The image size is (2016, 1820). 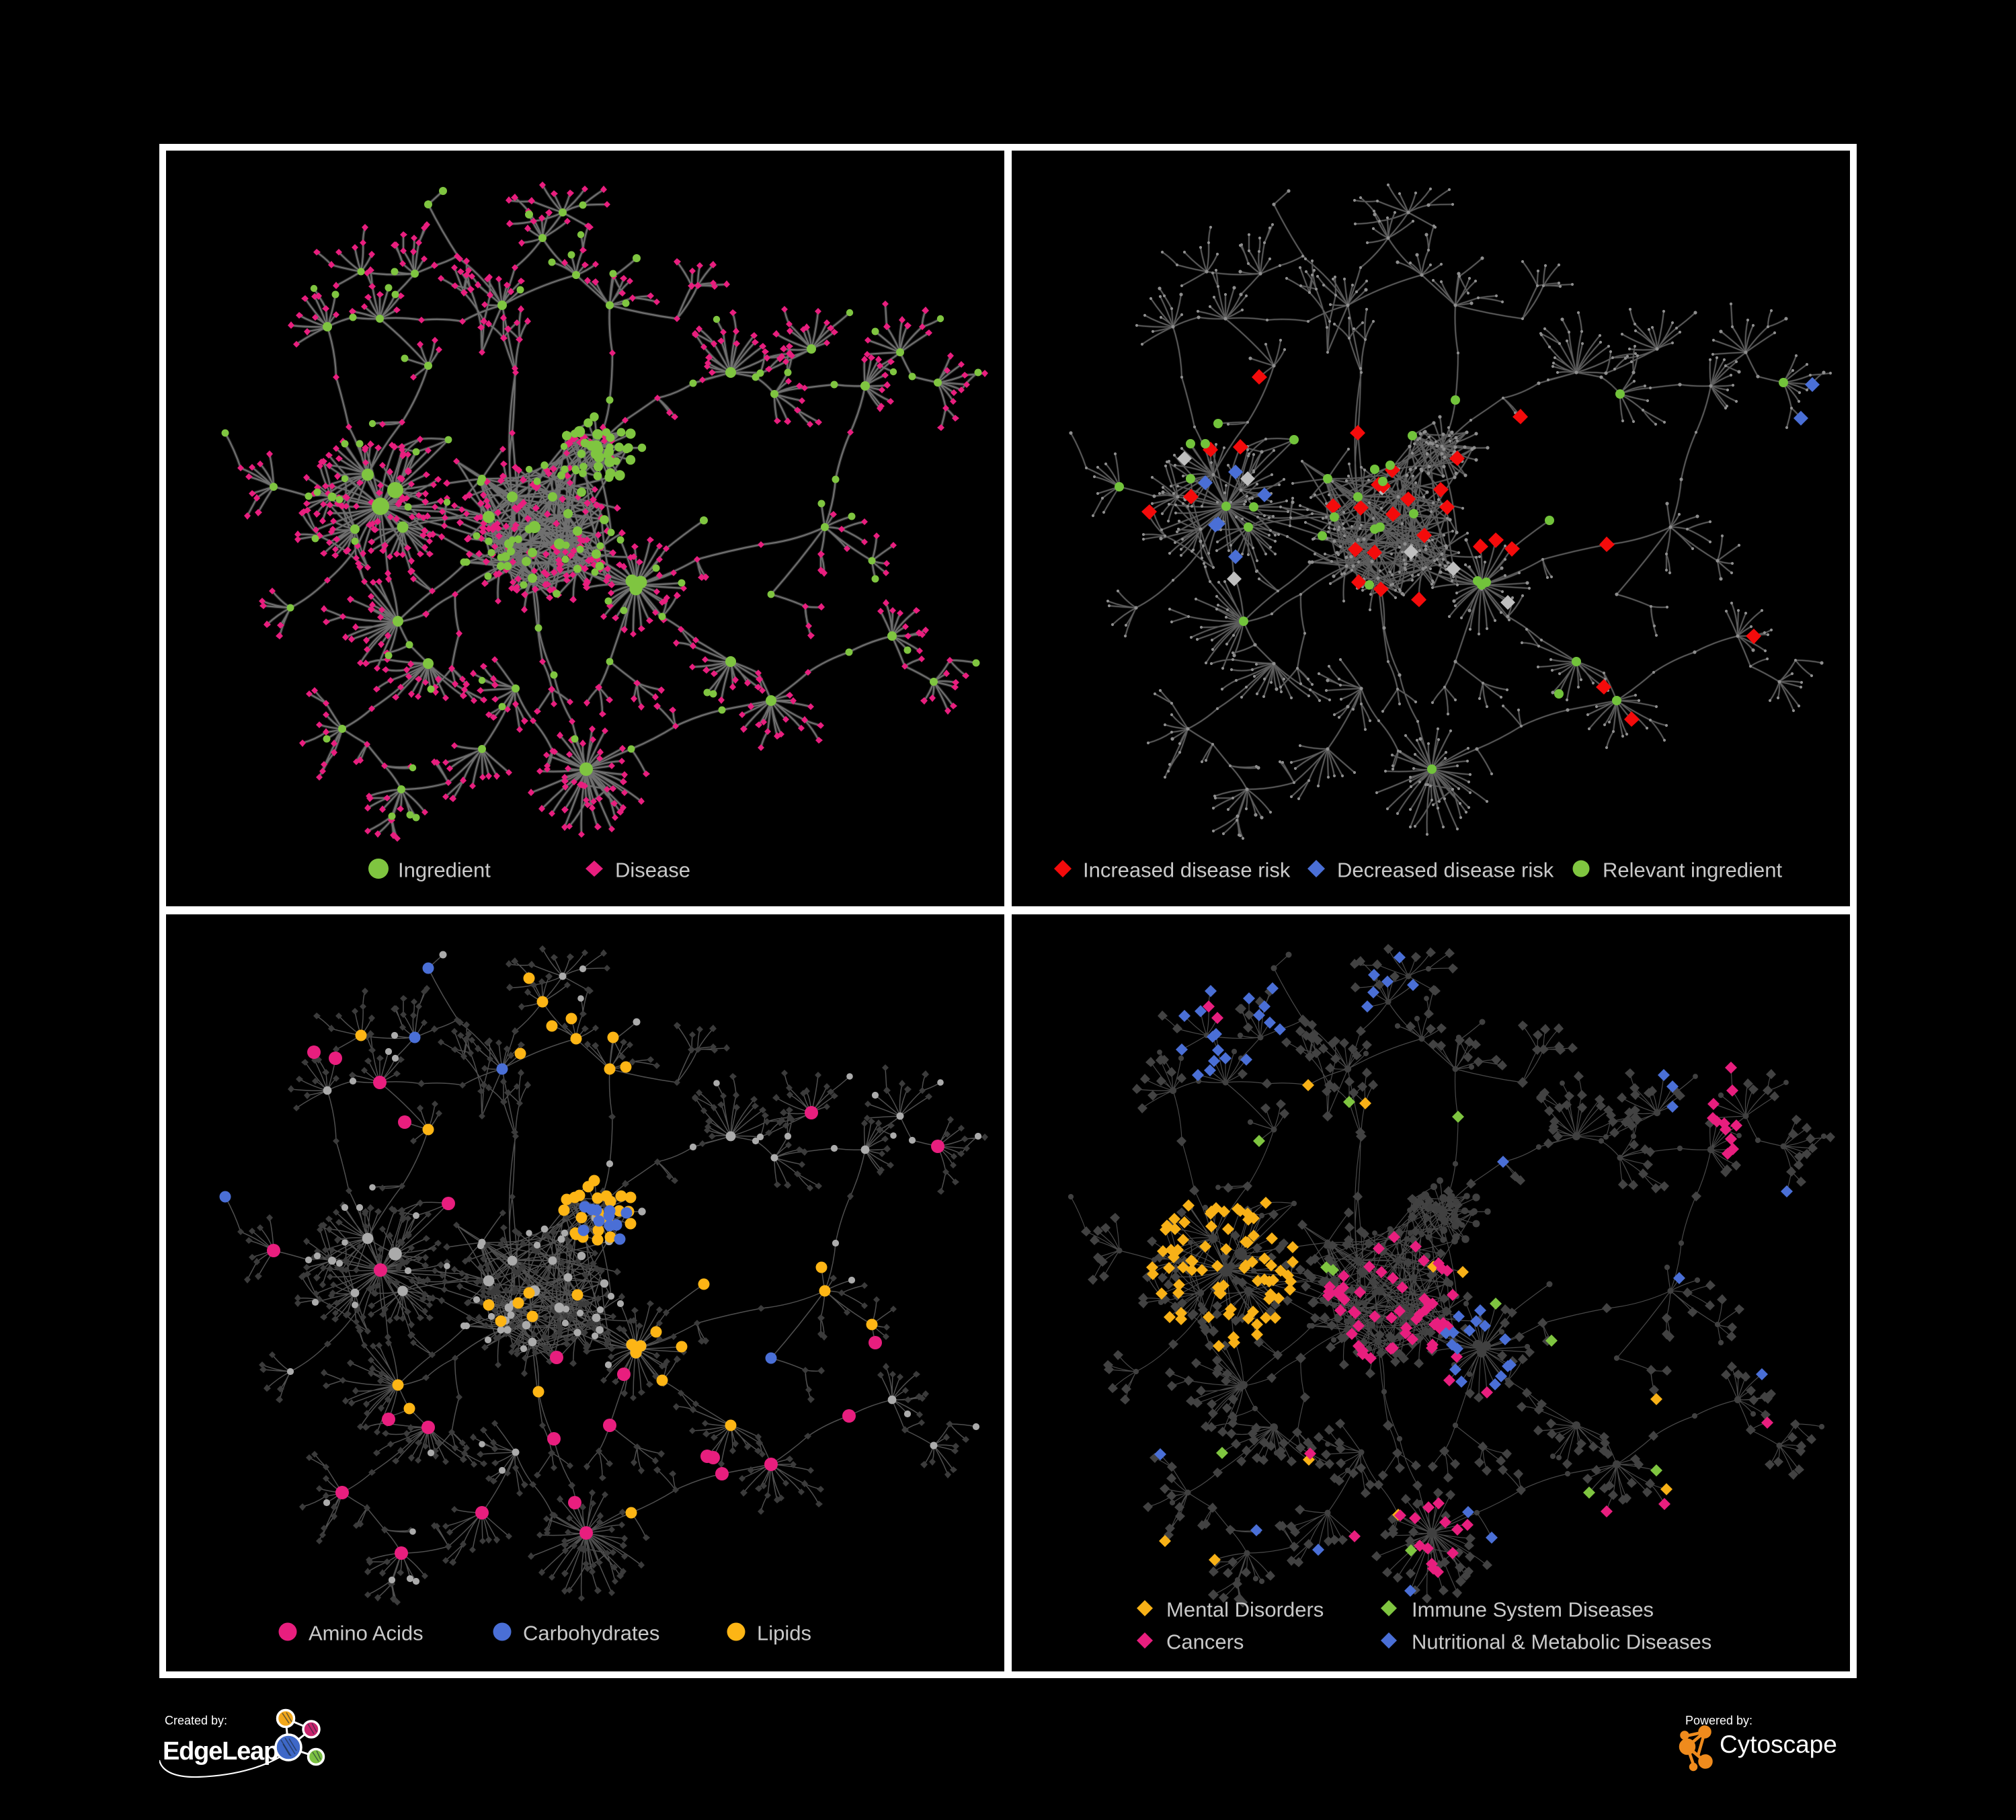 What do you see at coordinates (1445, 870) in the screenshot?
I see `svg-text: Decreased disease risk` at bounding box center [1445, 870].